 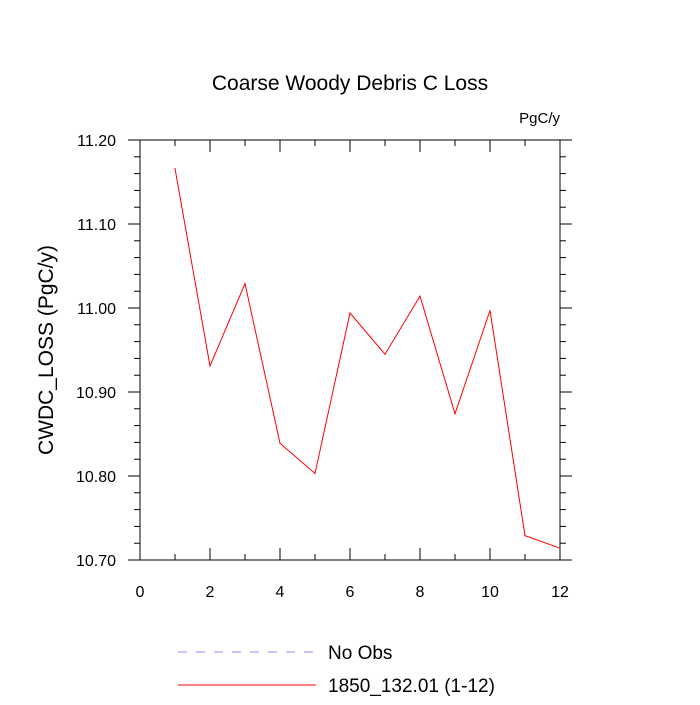 I want to click on y-tick-label: 11.10, so click(x=96, y=225).